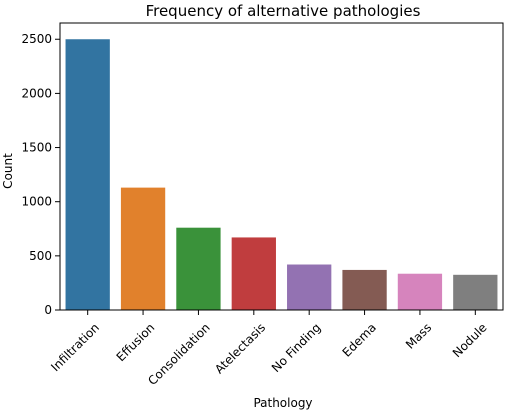 This screenshot has height=412, width=506. What do you see at coordinates (87, 175) in the screenshot?
I see `bar-infiltration` at bounding box center [87, 175].